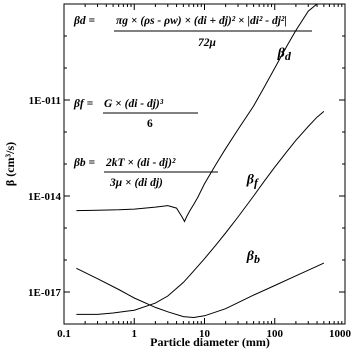 The image size is (351, 352). Describe the element at coordinates (45, 197) in the screenshot. I see `y-tick-label: 1E-014` at that location.